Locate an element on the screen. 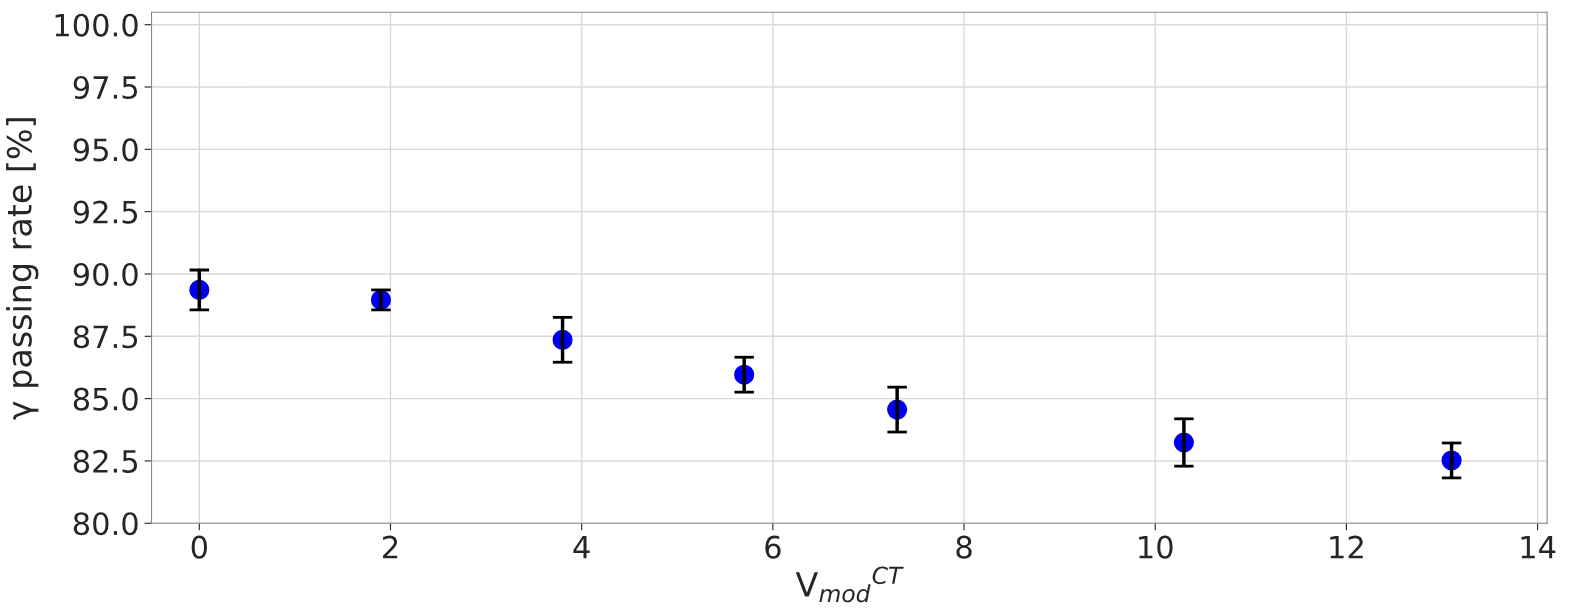 The width and height of the screenshot is (1595, 612). x-tick-label: 6 is located at coordinates (773, 547).